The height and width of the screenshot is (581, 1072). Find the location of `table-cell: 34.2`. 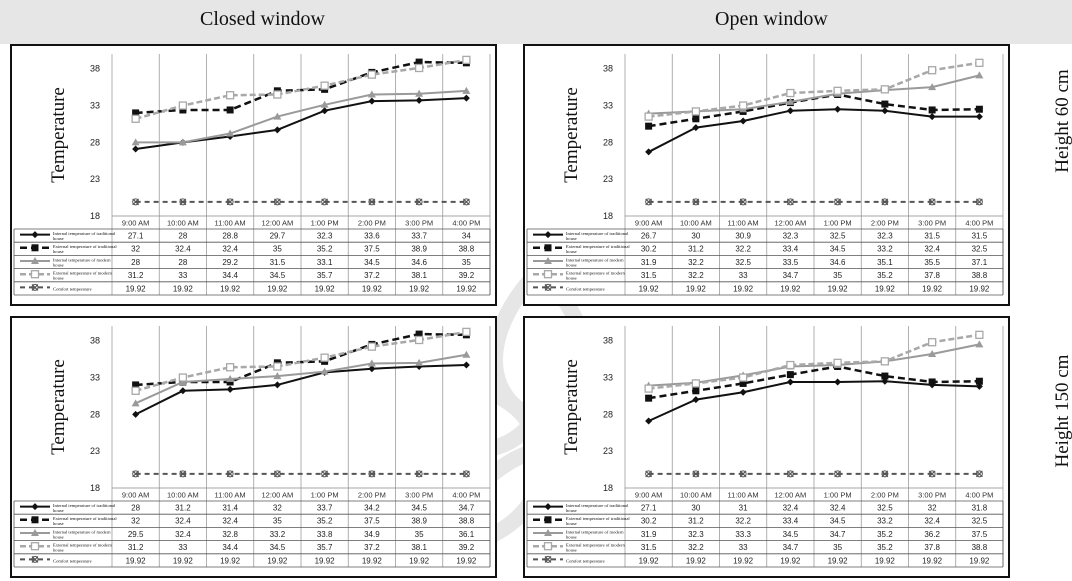

table-cell: 34.2 is located at coordinates (372, 508).